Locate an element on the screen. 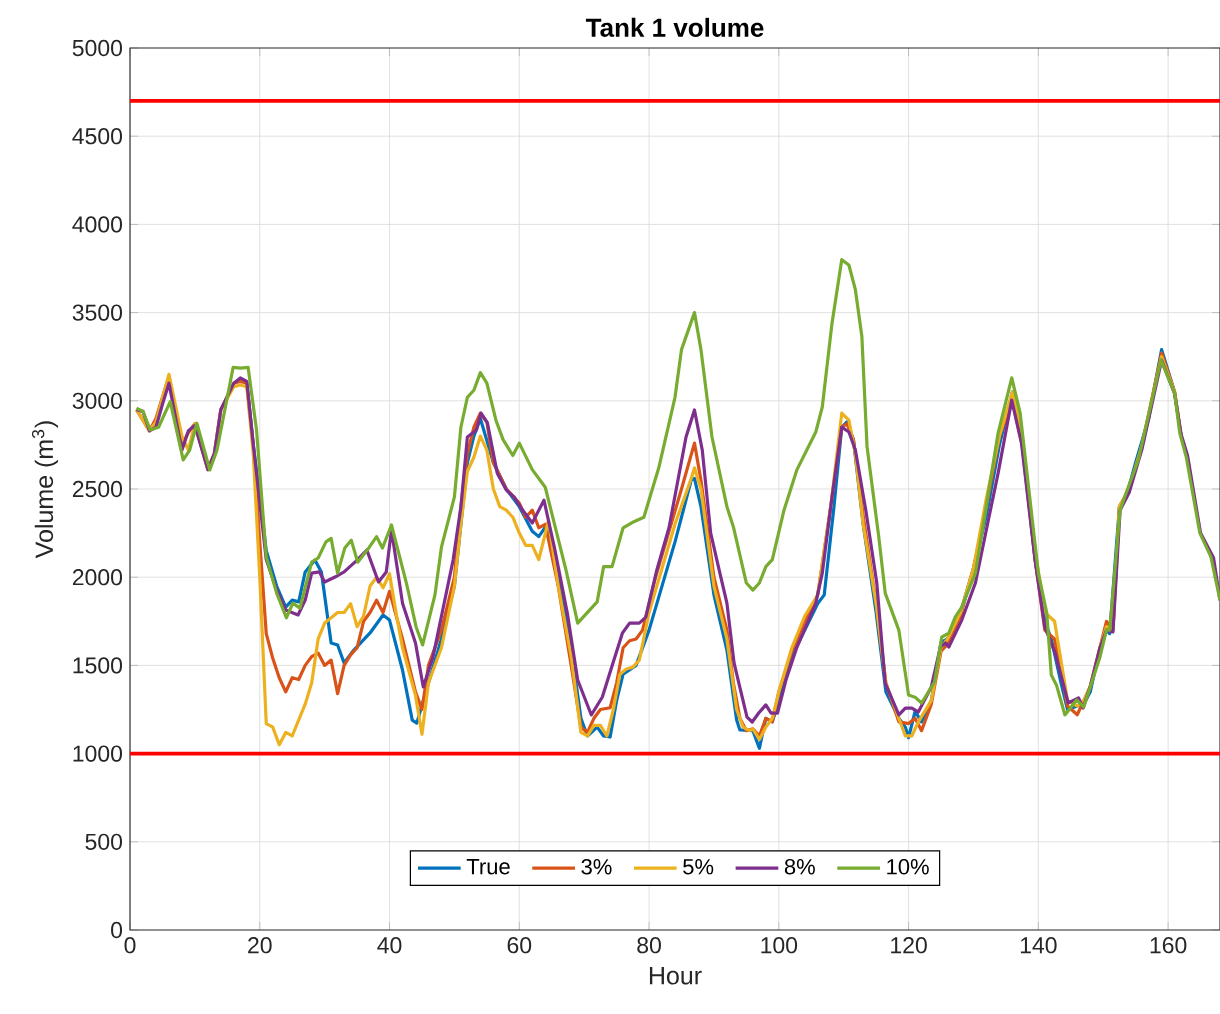  y-tick-label: 2500 is located at coordinates (97, 489).